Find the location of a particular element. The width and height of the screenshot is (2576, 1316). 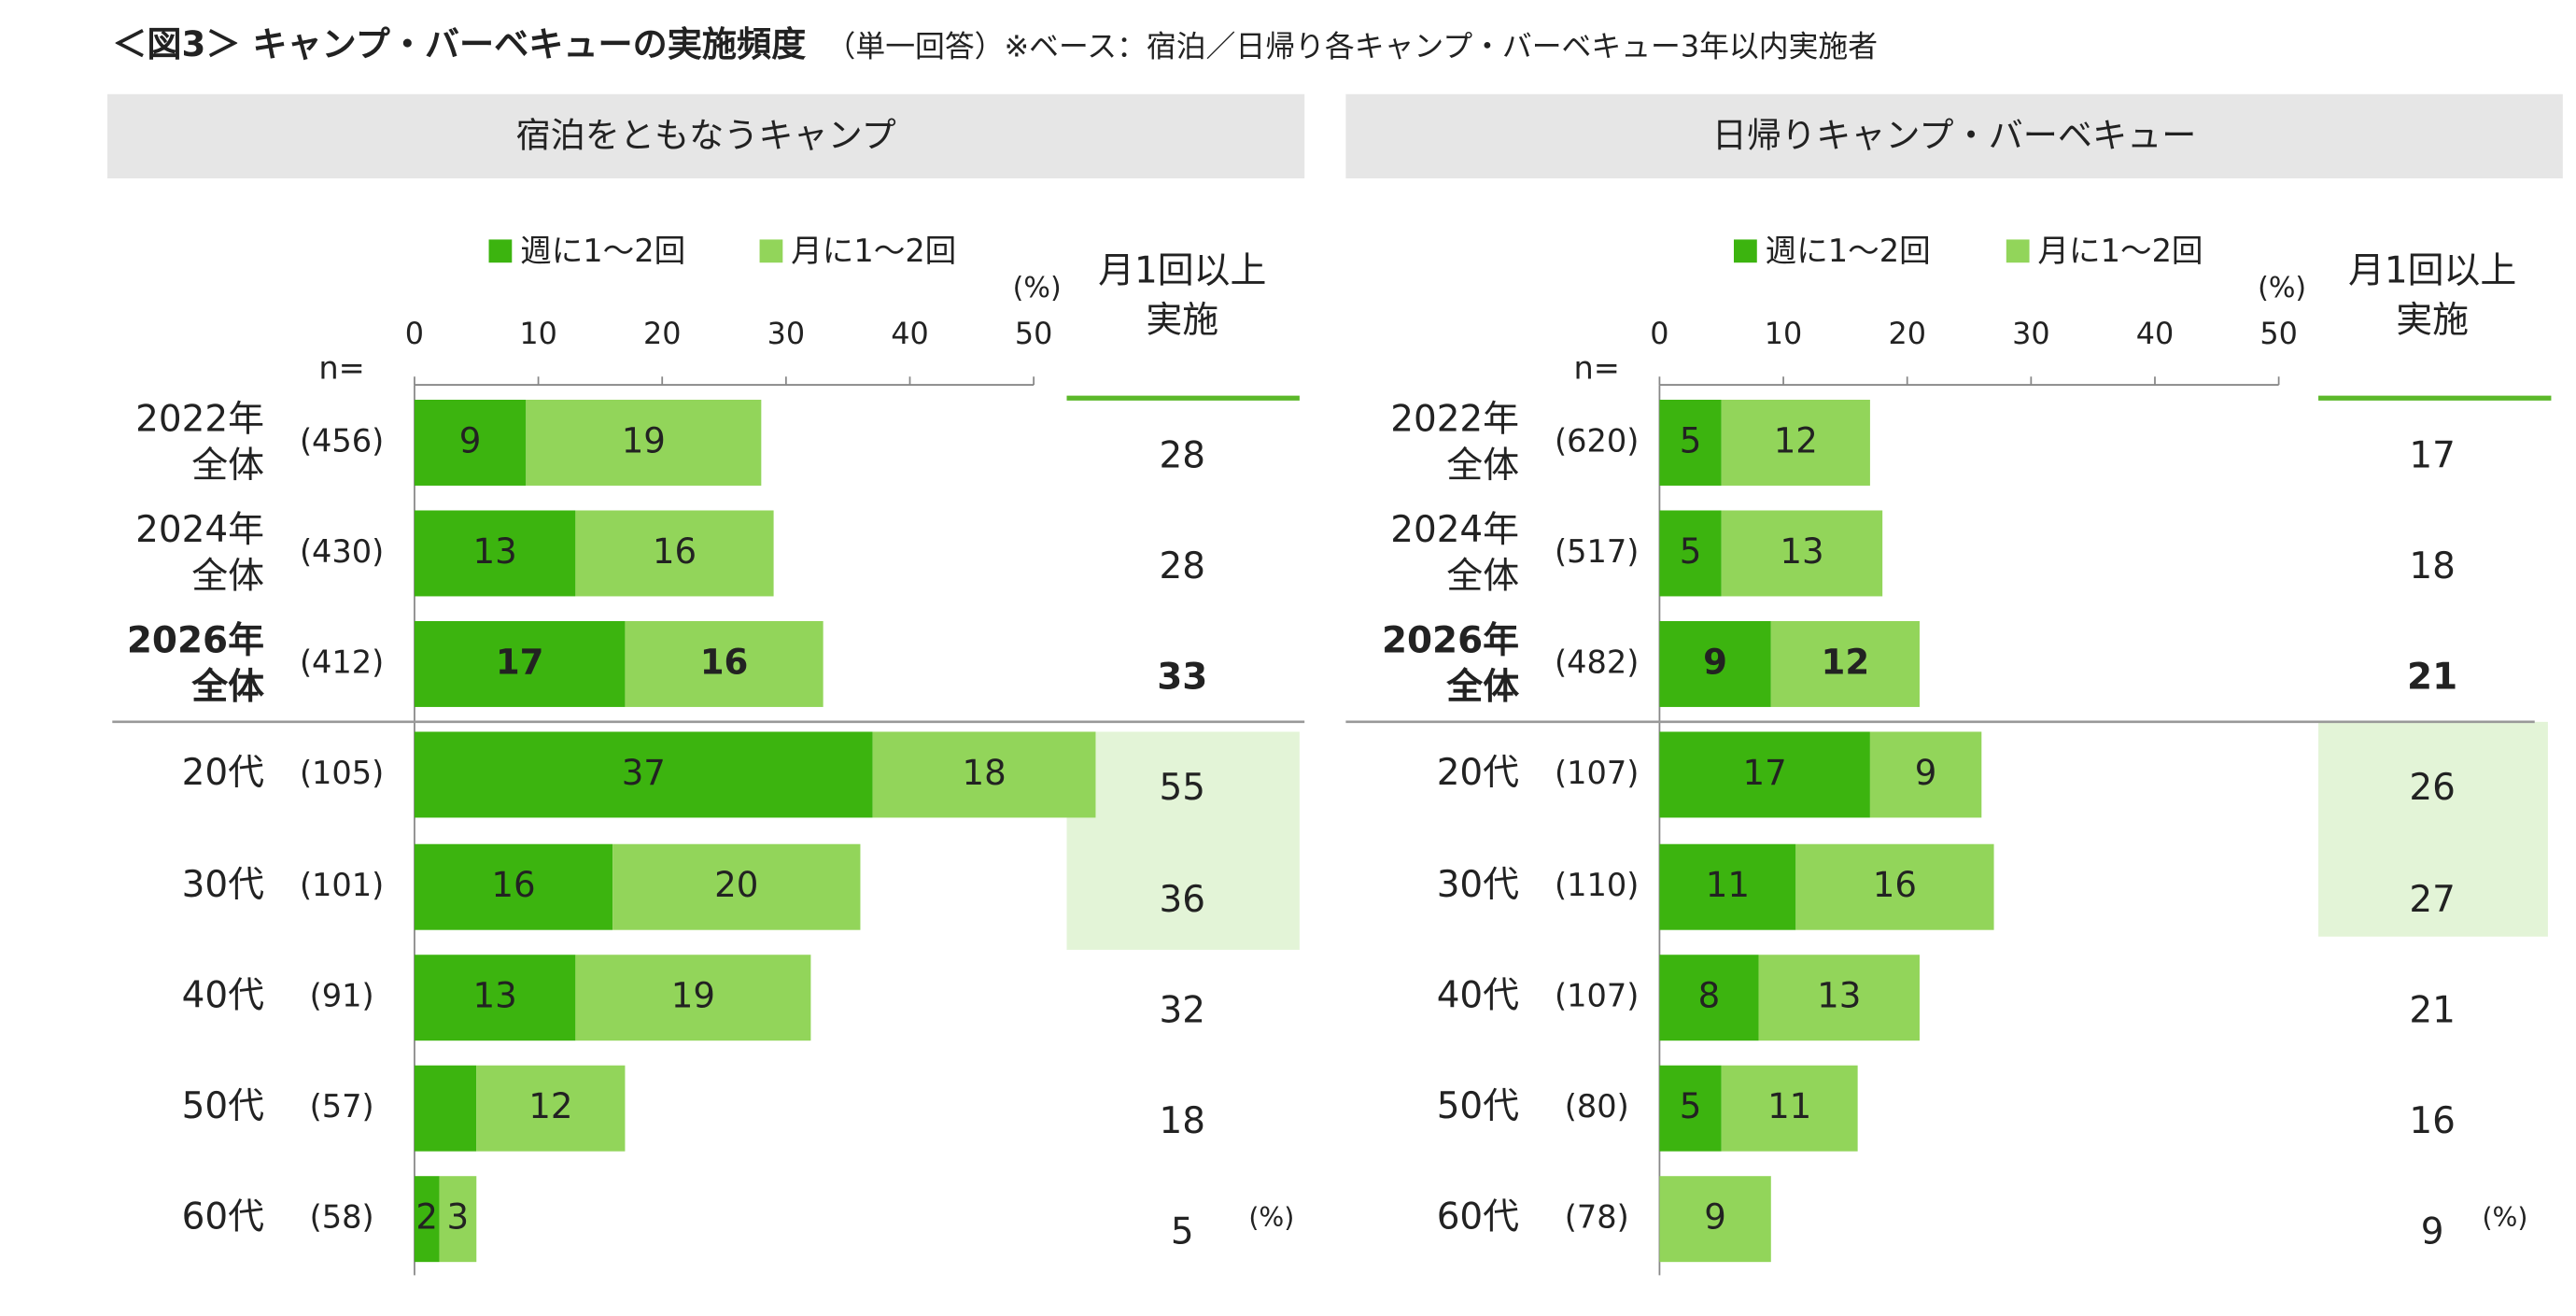

category-label: 2026年 is located at coordinates (1450, 640).